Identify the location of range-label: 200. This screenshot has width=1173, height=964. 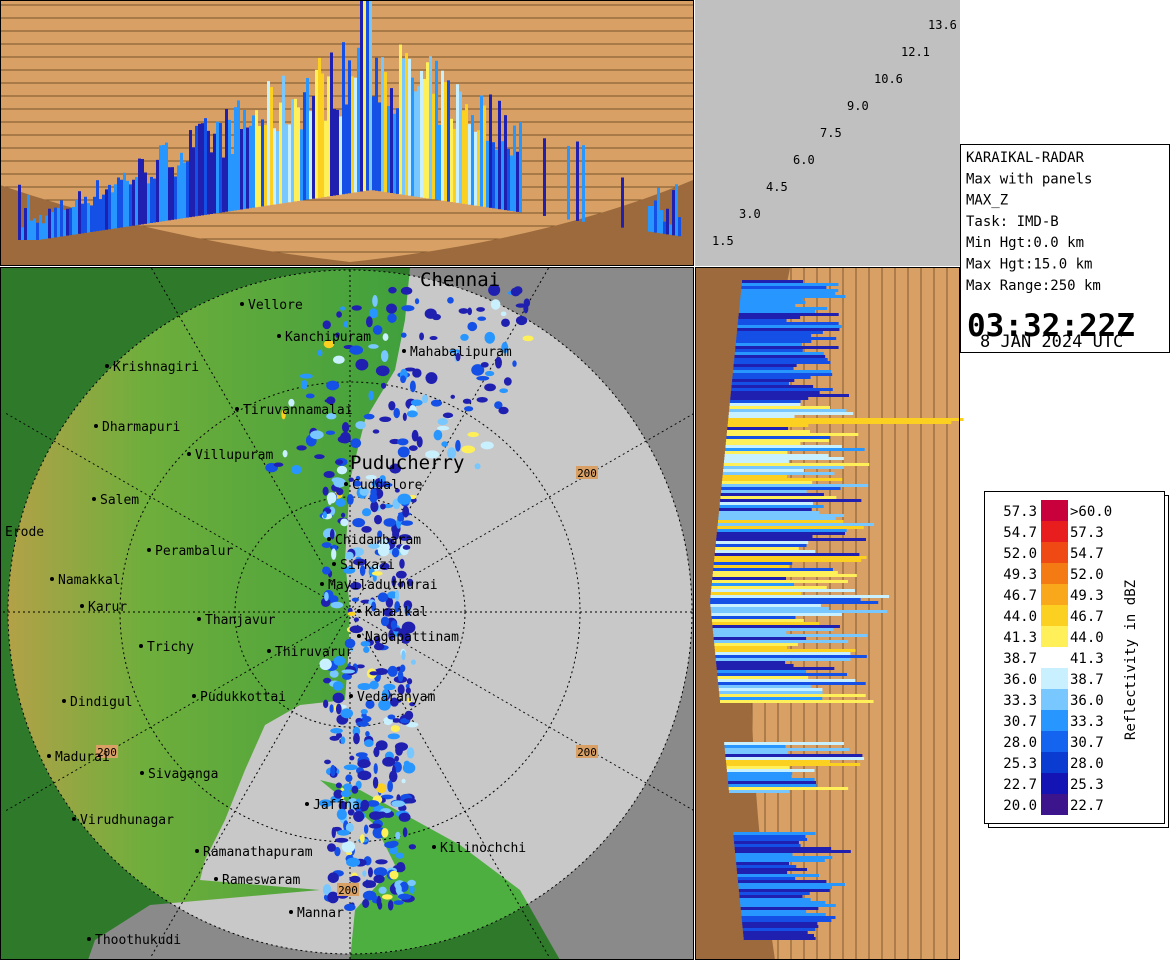
(587, 473).